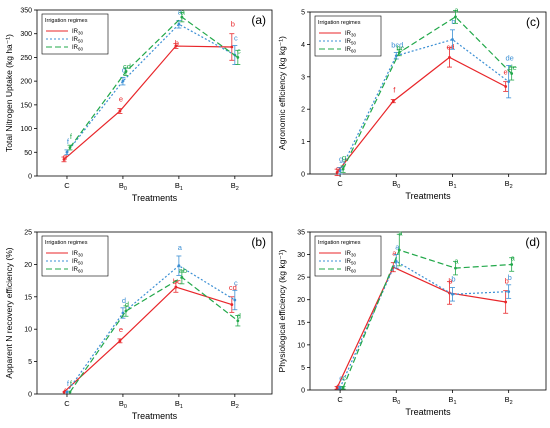 The height and width of the screenshot is (428, 550). Describe the element at coordinates (258, 242) in the screenshot. I see `panel-label: (b)` at that location.